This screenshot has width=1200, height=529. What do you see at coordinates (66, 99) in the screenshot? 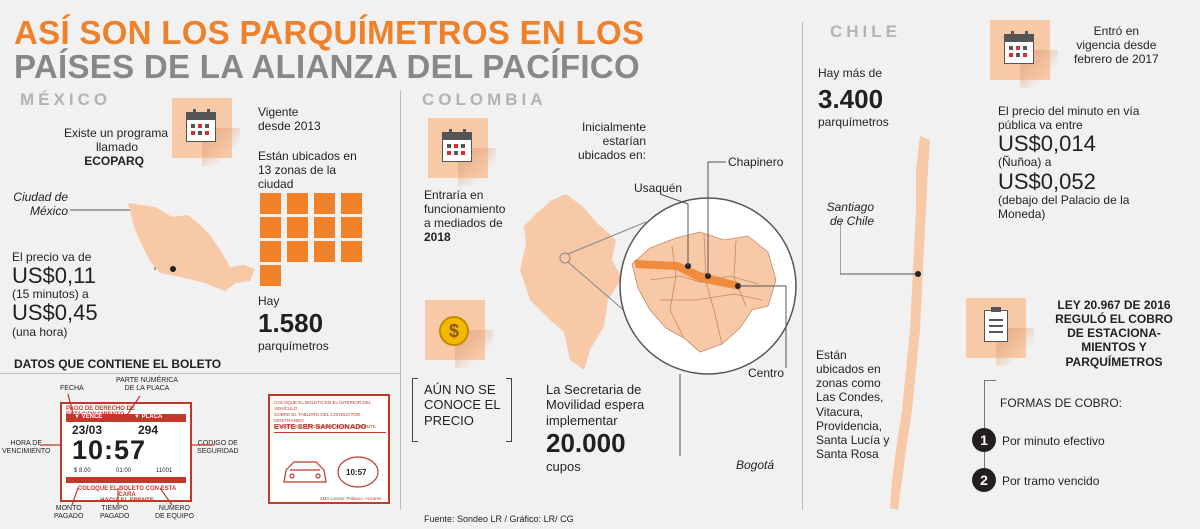
I see `country-mexico: MÉXICO` at bounding box center [66, 99].